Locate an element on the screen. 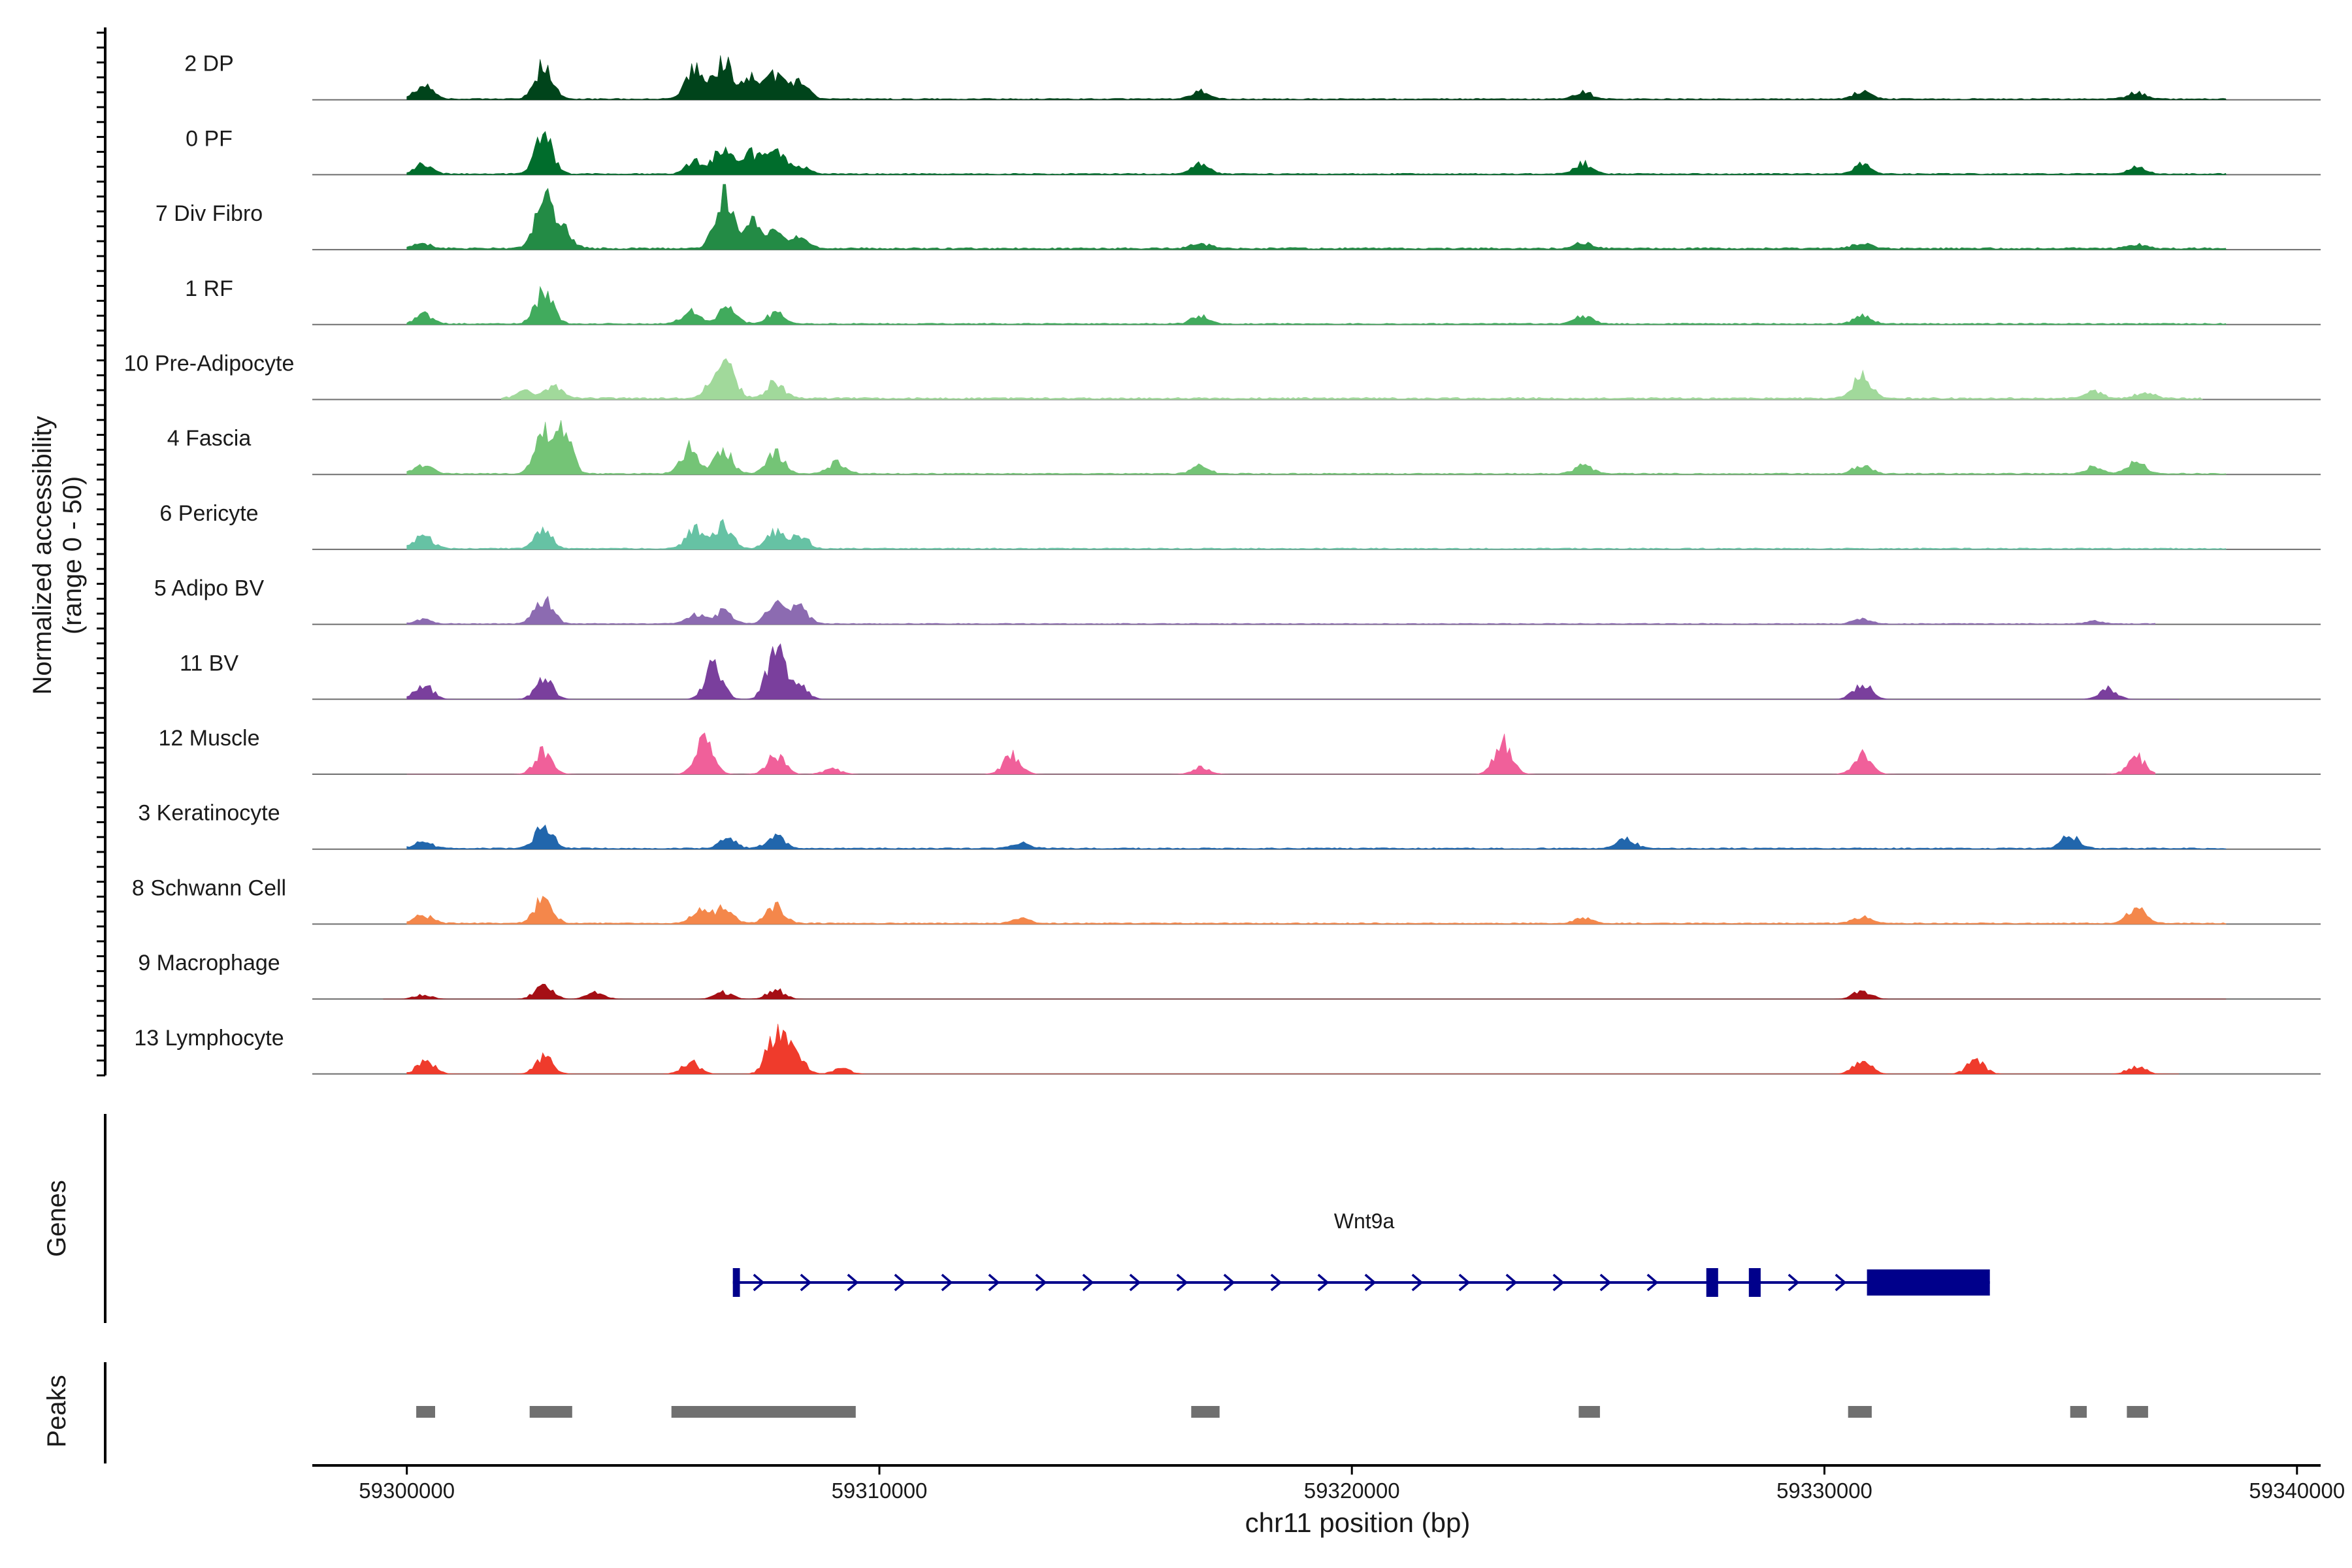 The width and height of the screenshot is (2352, 1568). x-tick-label: 59320000 is located at coordinates (1352, 1490).